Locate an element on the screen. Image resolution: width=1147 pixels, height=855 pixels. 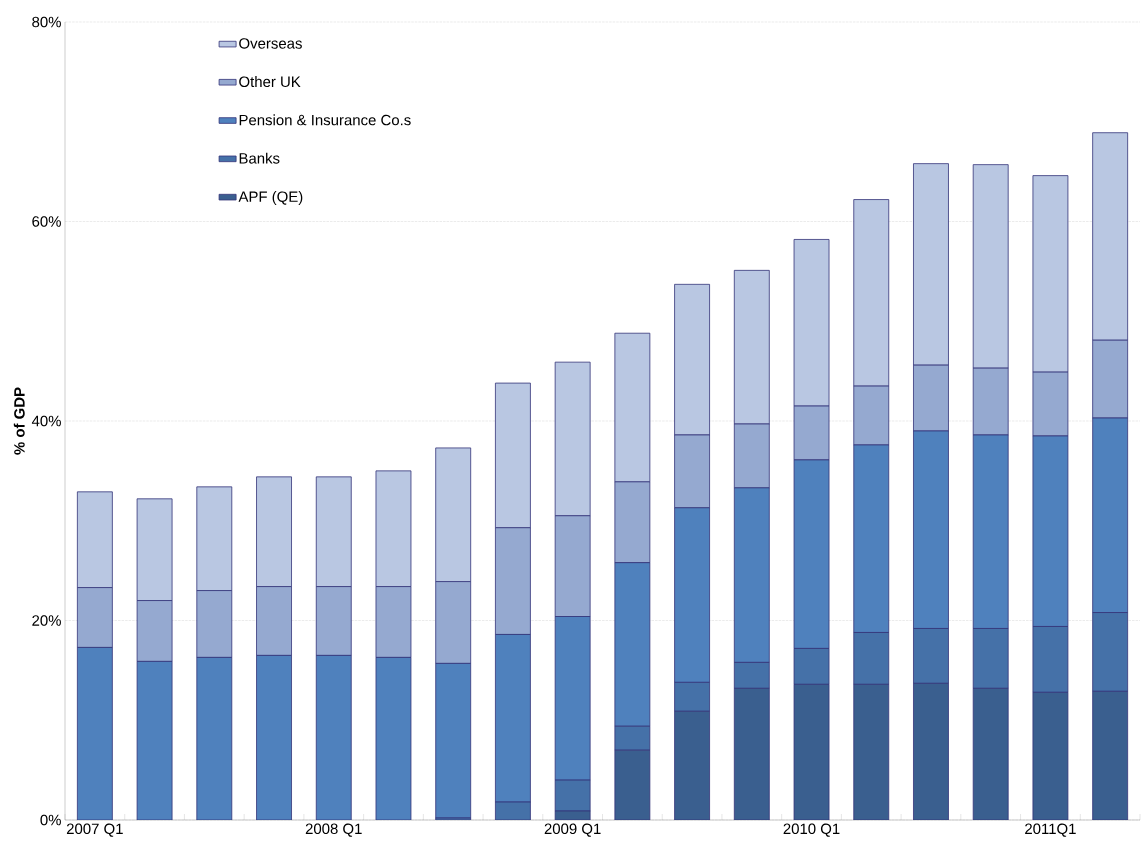
y-tick-label: 0% is located at coordinates (50, 820).